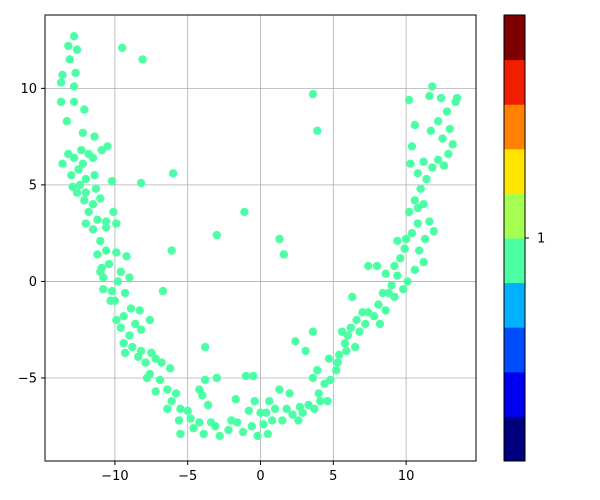  What do you see at coordinates (114, 476) in the screenshot?
I see `x-tick-label: −10` at bounding box center [114, 476].